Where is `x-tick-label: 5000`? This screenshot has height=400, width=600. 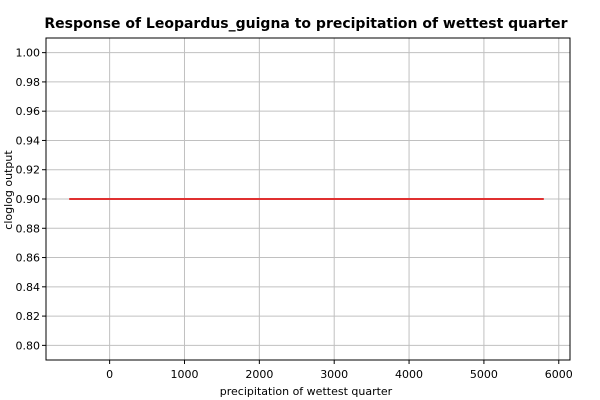 x-tick-label: 5000 is located at coordinates (484, 374).